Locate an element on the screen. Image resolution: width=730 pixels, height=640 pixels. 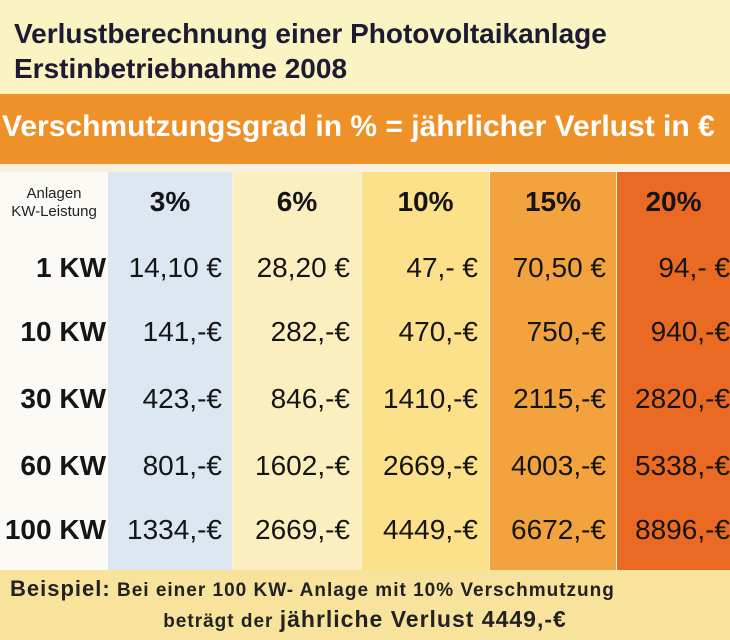
column-header: 20% is located at coordinates (673, 201).